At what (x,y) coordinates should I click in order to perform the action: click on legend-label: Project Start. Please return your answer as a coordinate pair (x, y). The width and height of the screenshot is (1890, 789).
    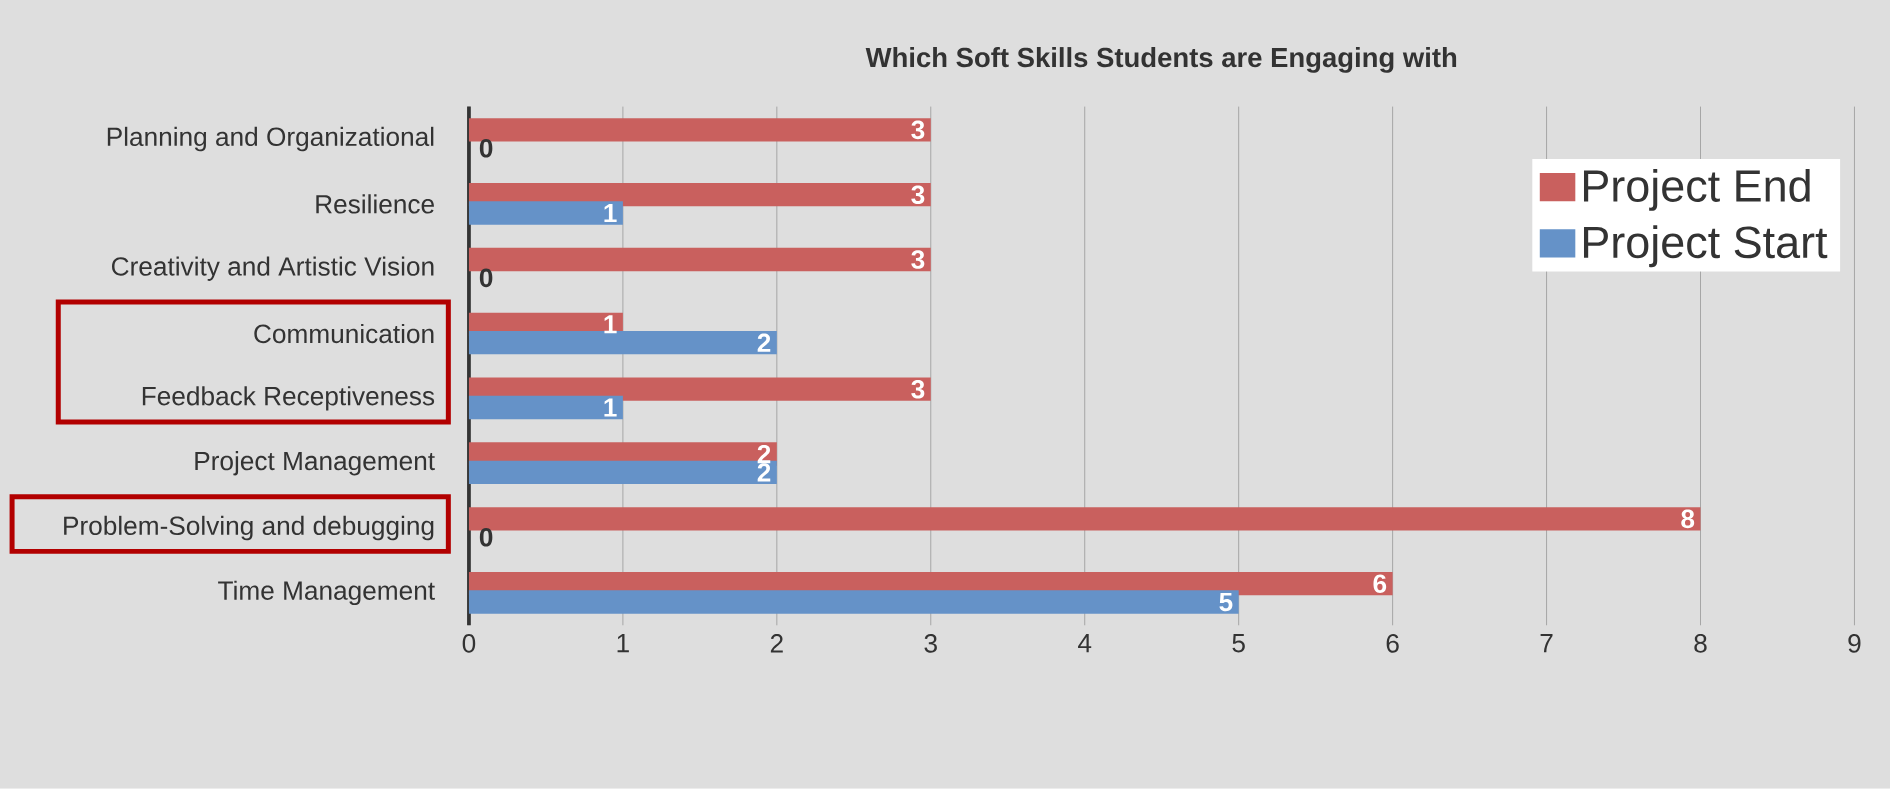
    Looking at the image, I should click on (1706, 246).